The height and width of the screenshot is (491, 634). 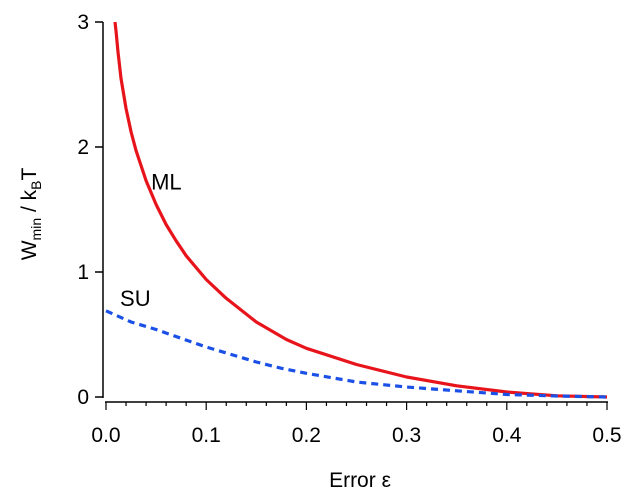 What do you see at coordinates (83, 22) in the screenshot?
I see `y-tick-label: 3` at bounding box center [83, 22].